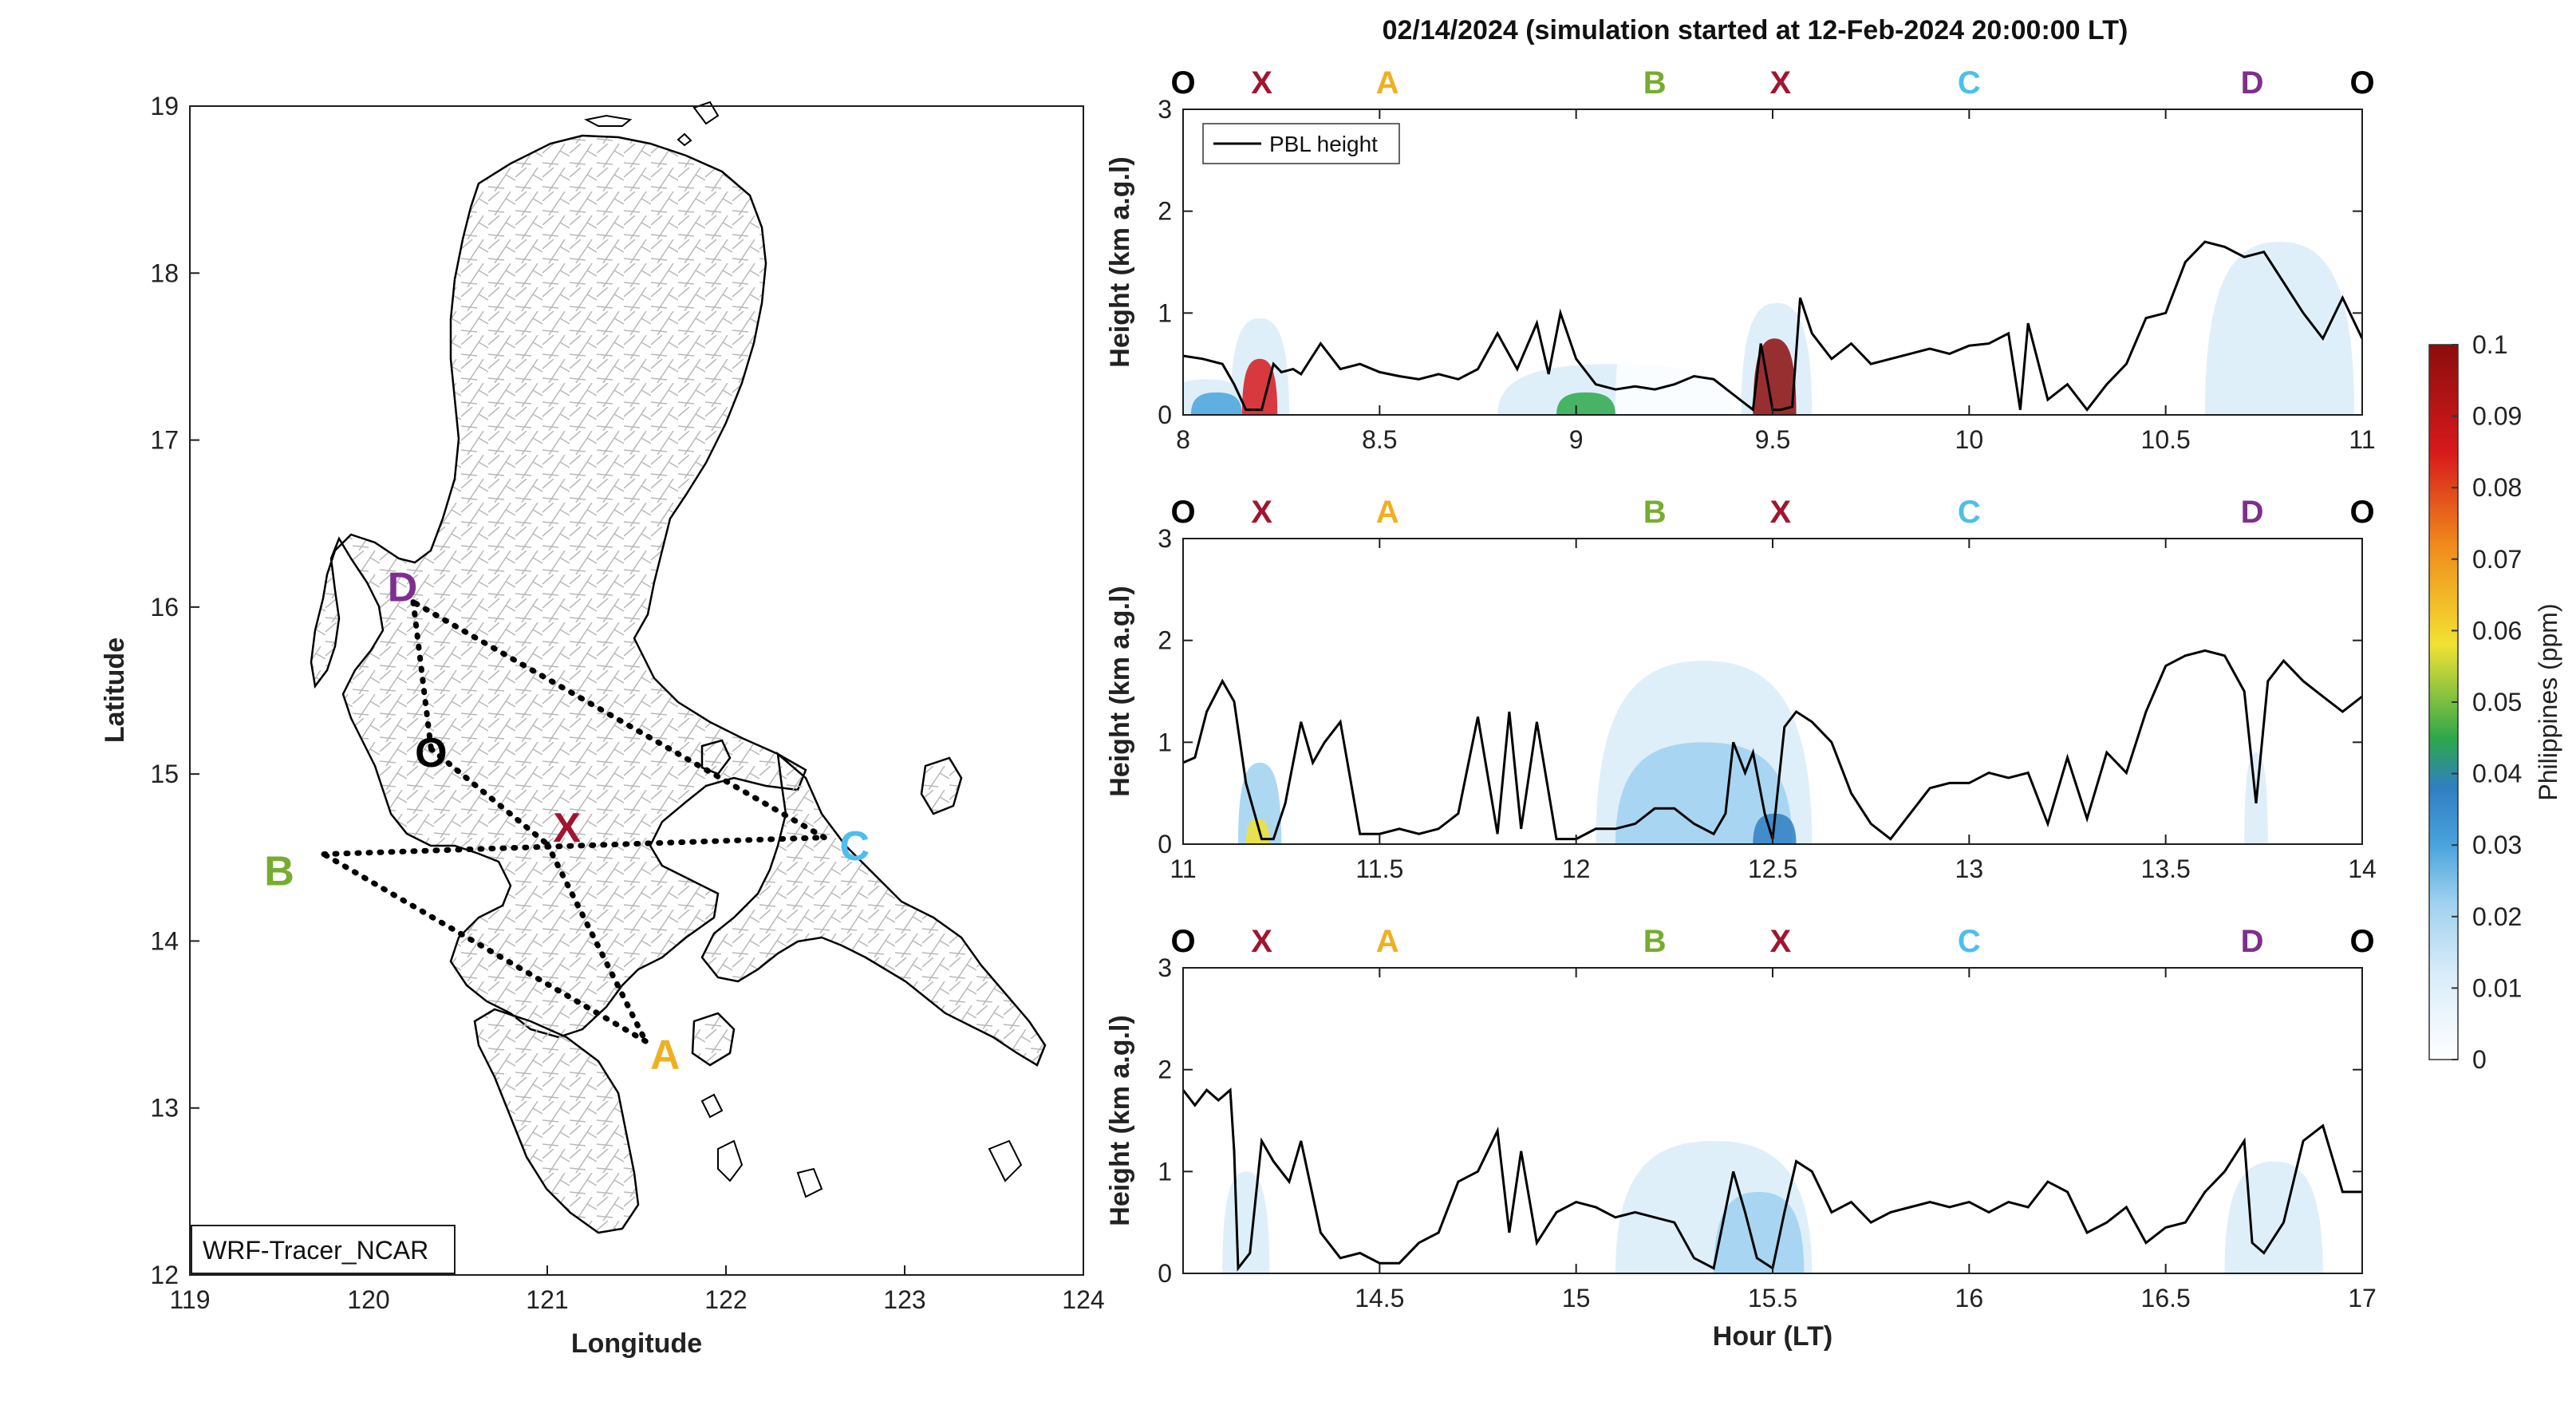 The width and height of the screenshot is (2576, 1413). What do you see at coordinates (164, 273) in the screenshot?
I see `map-ytick-label: 18` at bounding box center [164, 273].